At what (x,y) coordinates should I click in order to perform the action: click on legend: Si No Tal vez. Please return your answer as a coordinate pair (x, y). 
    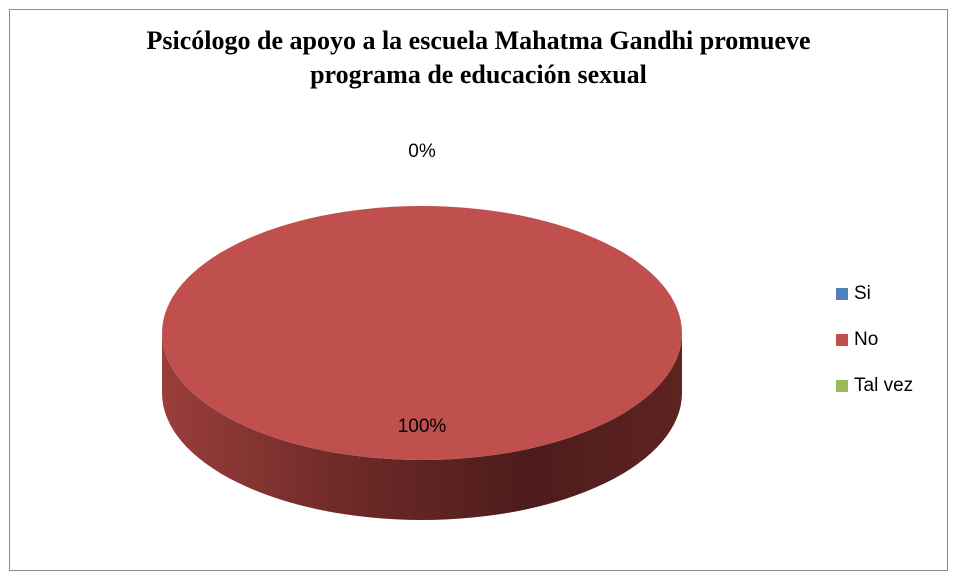
    Looking at the image, I should click on (874, 351).